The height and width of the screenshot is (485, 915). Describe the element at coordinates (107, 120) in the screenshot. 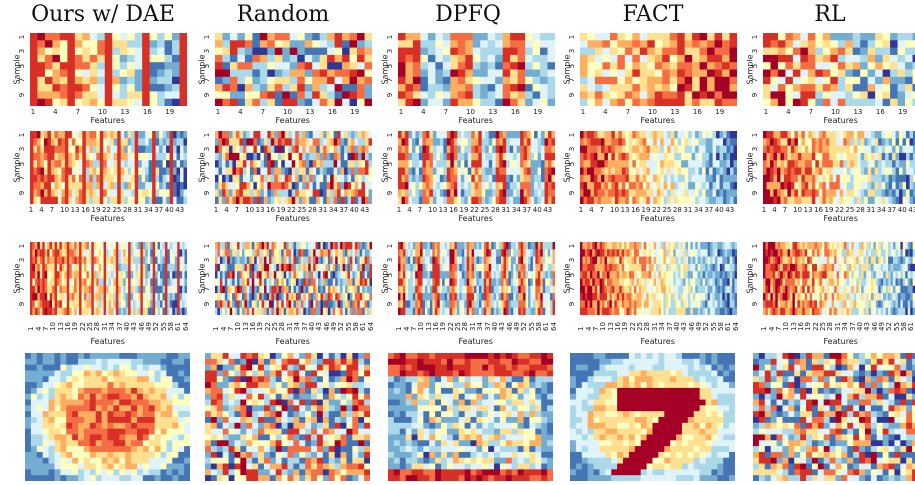

I see `x-axis-label: Features` at that location.